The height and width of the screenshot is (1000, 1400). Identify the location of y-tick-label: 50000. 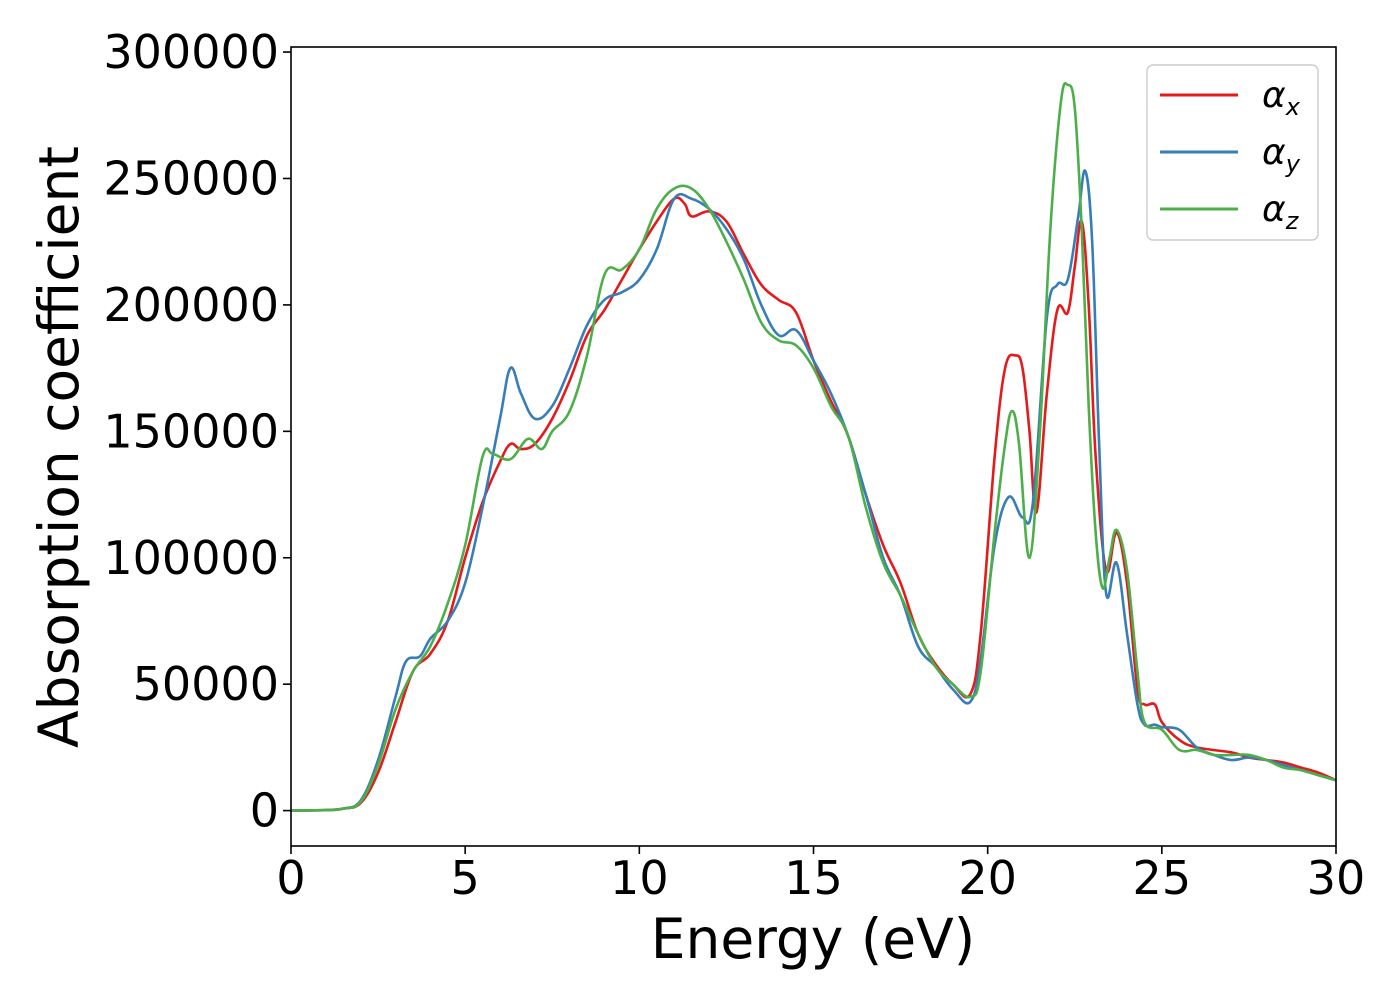
(206, 684).